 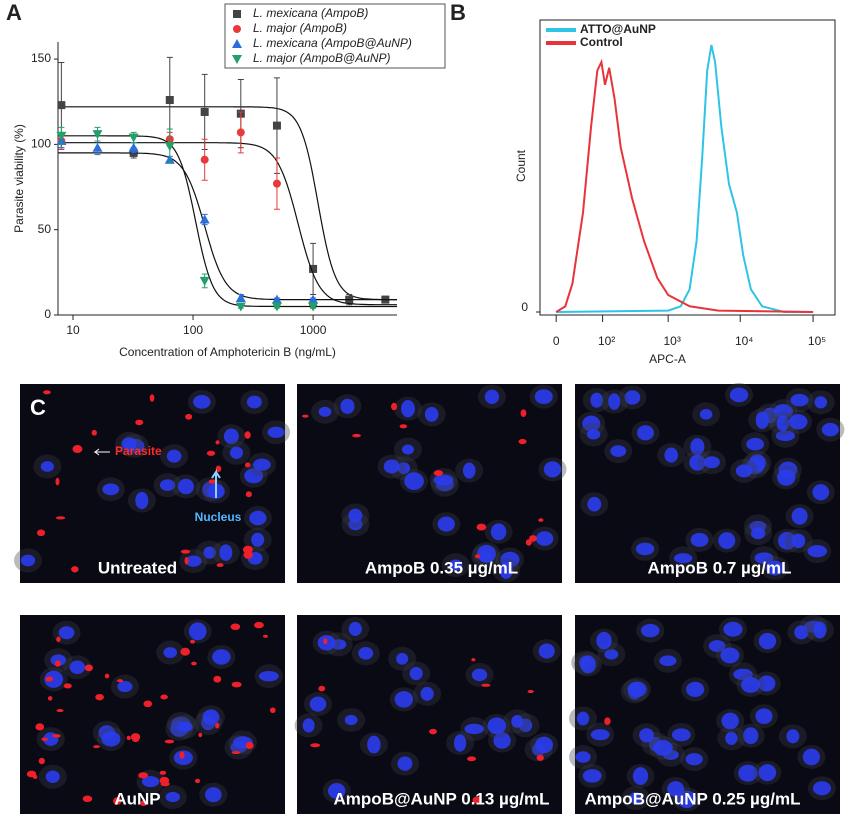 I want to click on x-tick-label: 100, so click(x=193, y=330).